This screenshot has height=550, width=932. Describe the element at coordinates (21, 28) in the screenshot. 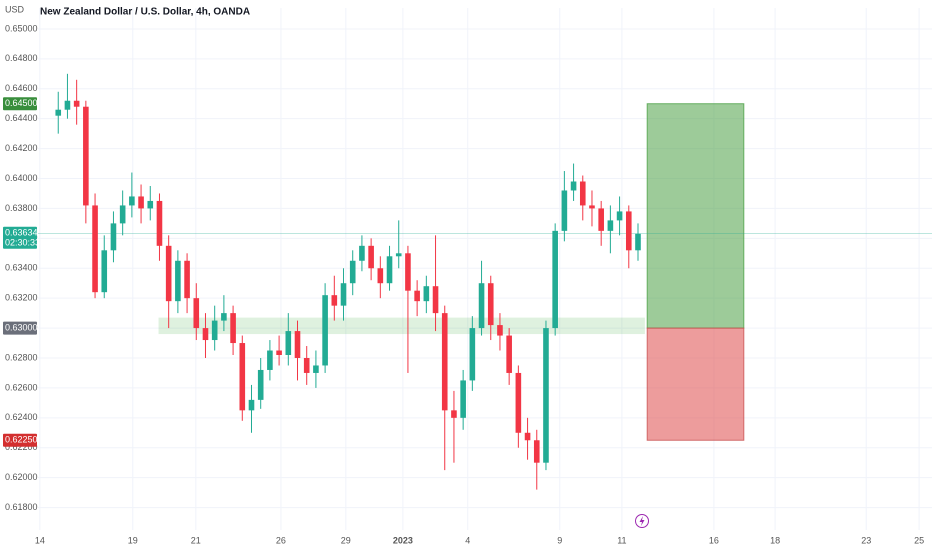

I see `y-tick-label: 0.65000` at that location.